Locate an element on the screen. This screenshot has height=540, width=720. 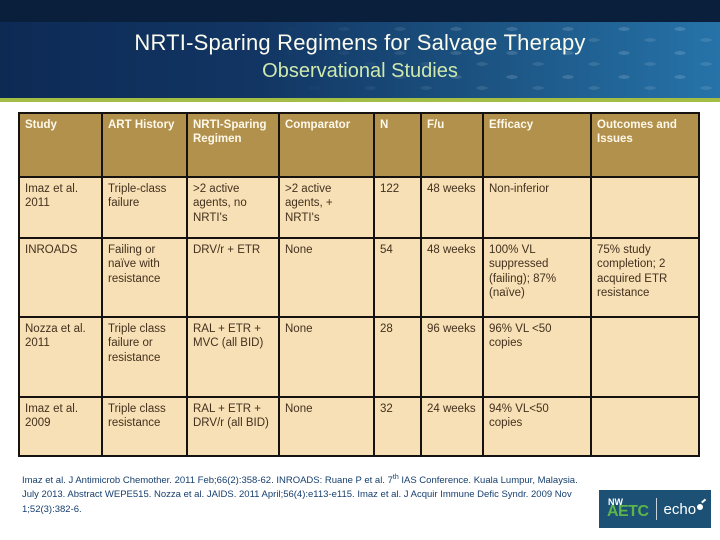
cell-n: 28 is located at coordinates (397, 357).